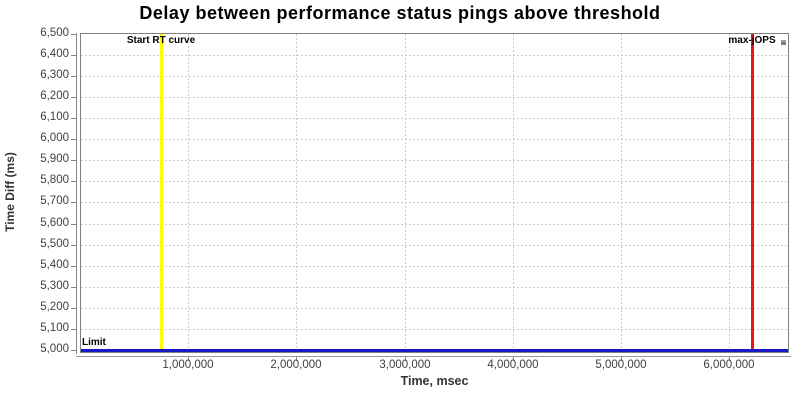 The height and width of the screenshot is (400, 800). What do you see at coordinates (54, 96) in the screenshot?
I see `y-tick-label: 6,200` at bounding box center [54, 96].